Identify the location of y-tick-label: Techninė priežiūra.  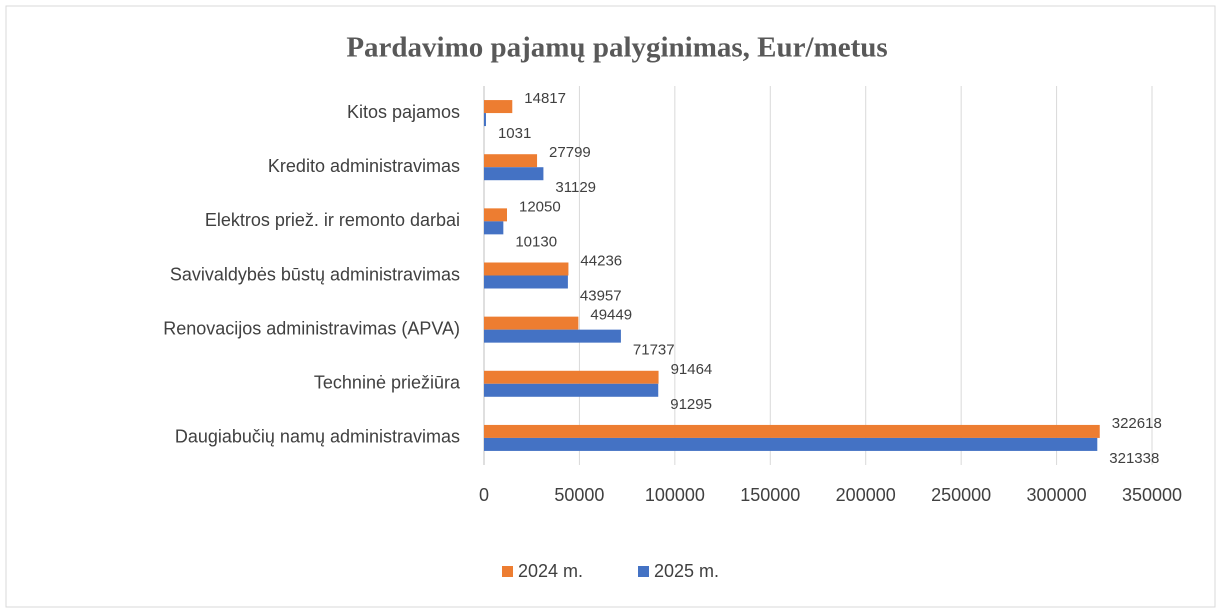
(387, 383).